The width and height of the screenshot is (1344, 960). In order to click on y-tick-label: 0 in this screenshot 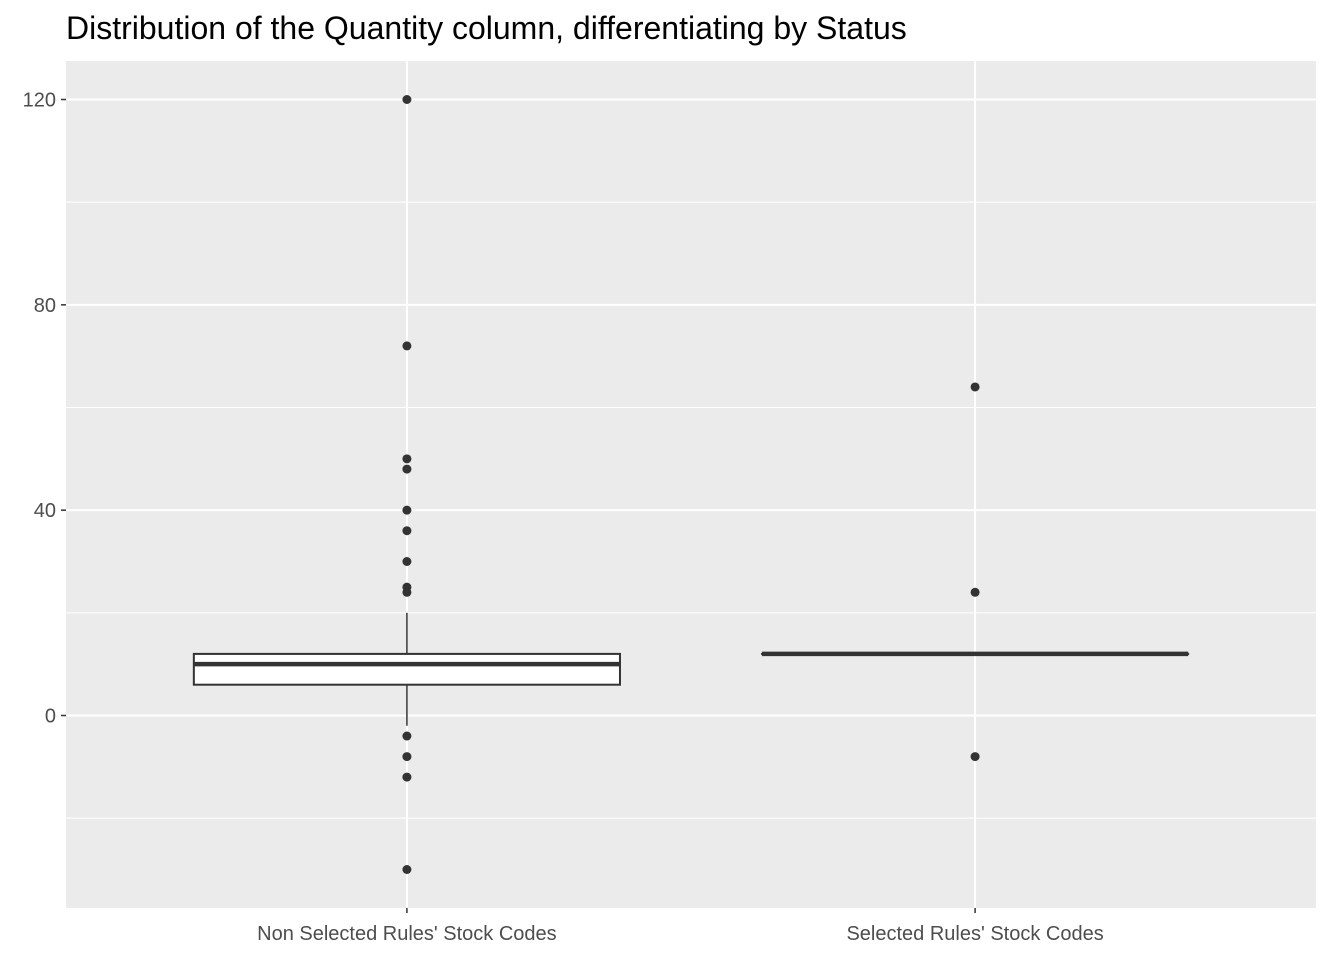, I will do `click(50, 717)`.